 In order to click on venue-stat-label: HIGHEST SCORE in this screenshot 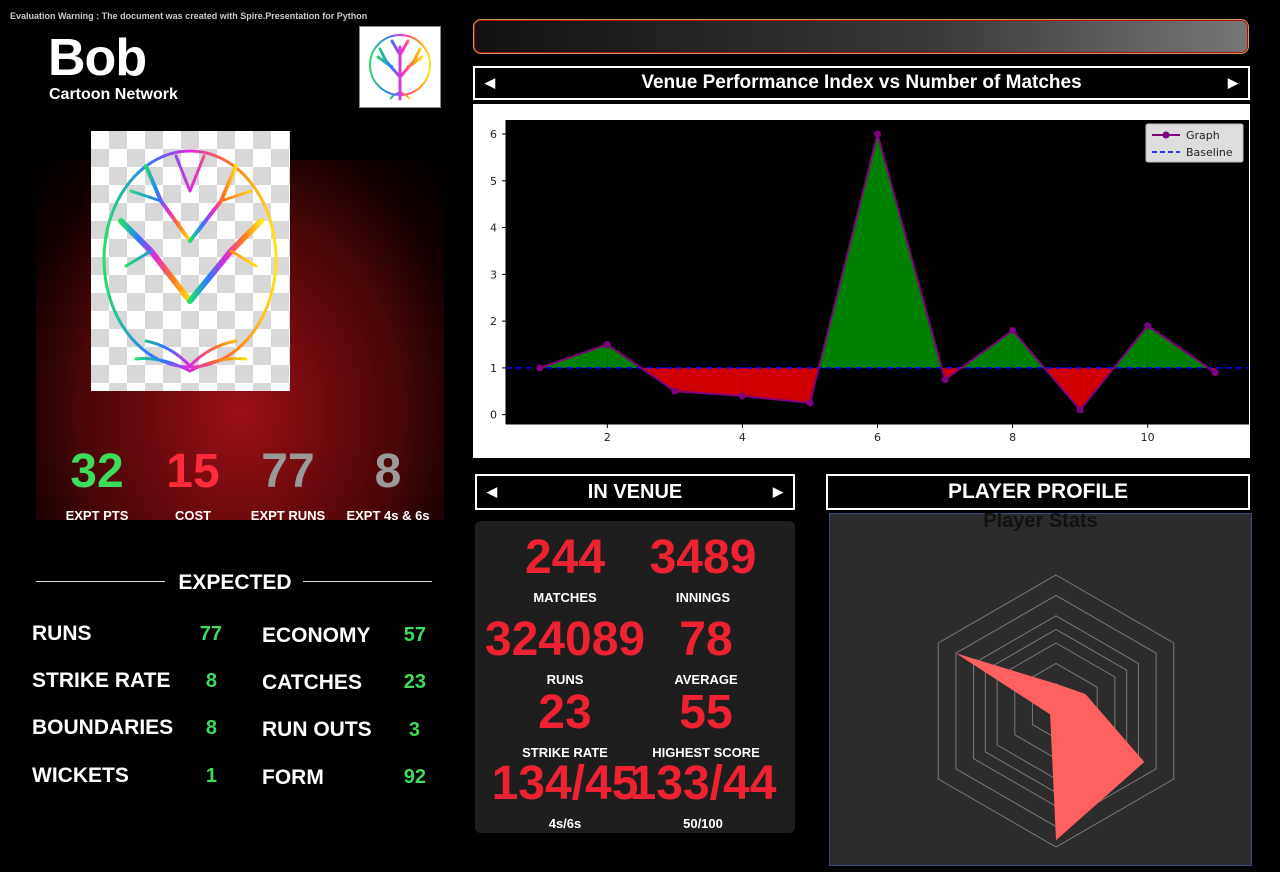, I will do `click(706, 752)`.